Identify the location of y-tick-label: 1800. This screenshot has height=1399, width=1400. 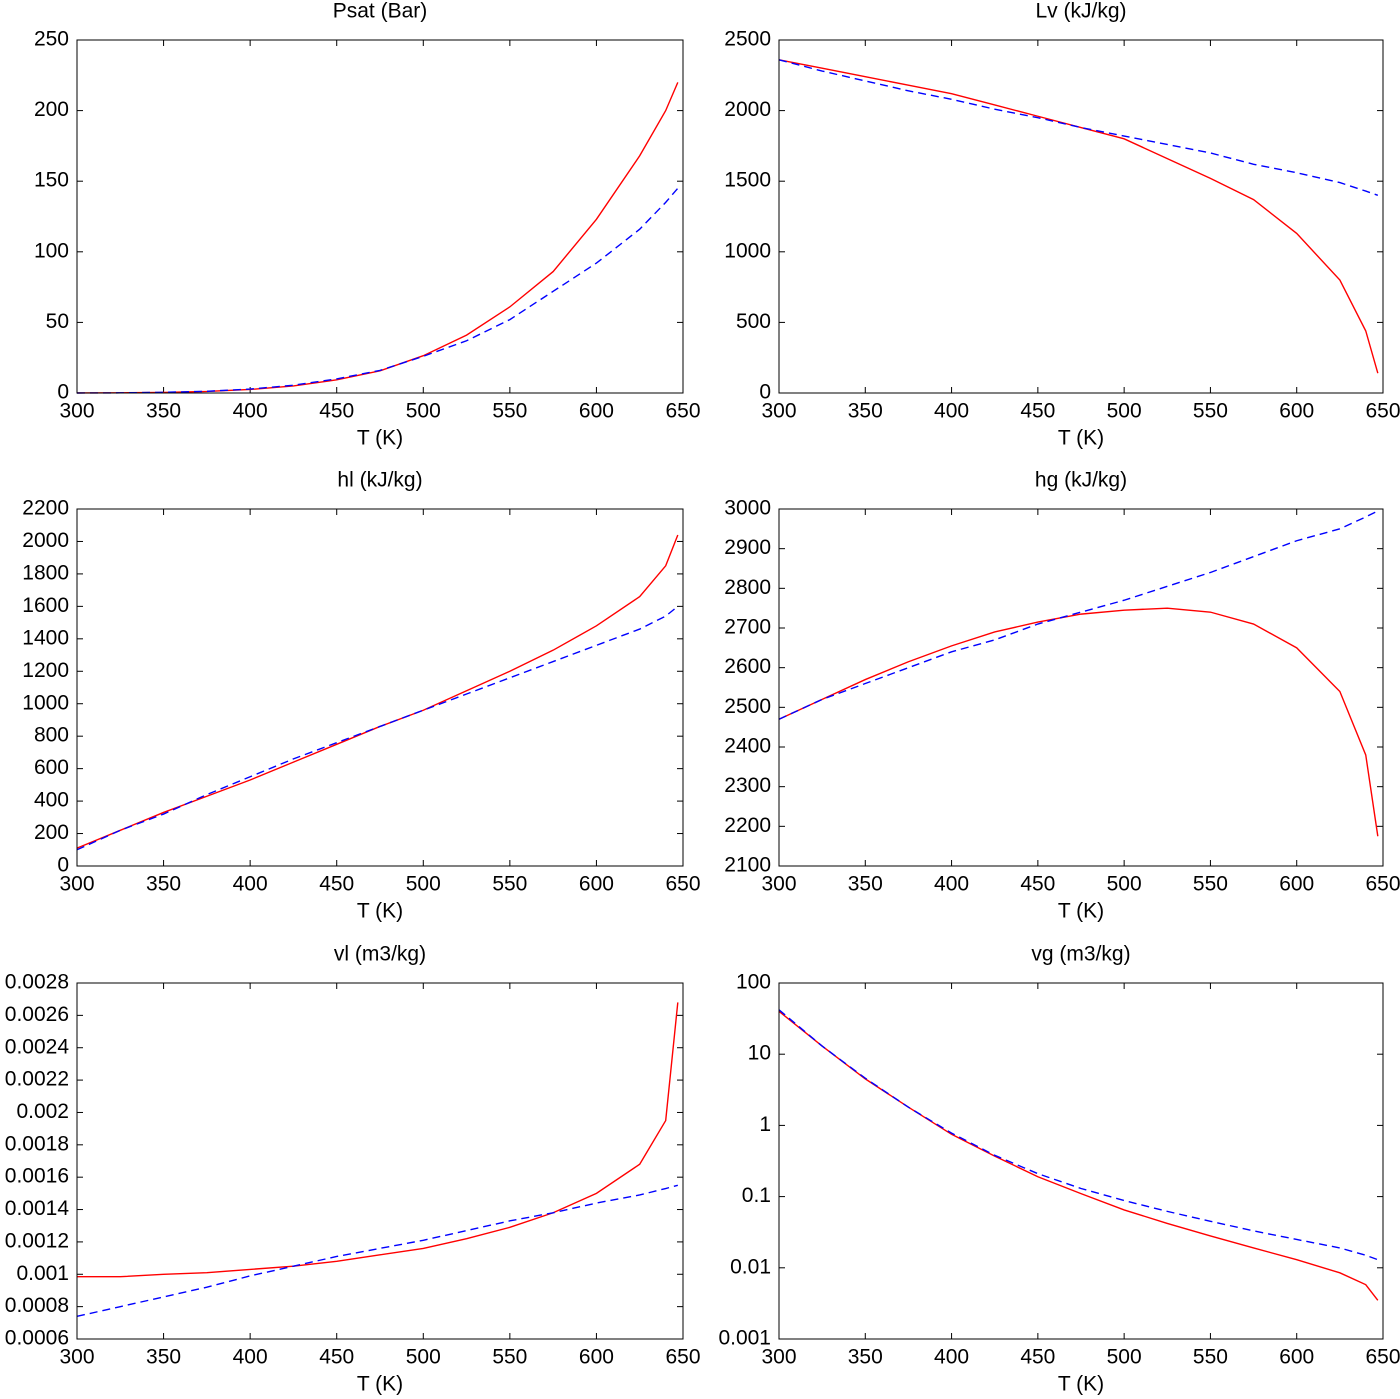
(45, 572).